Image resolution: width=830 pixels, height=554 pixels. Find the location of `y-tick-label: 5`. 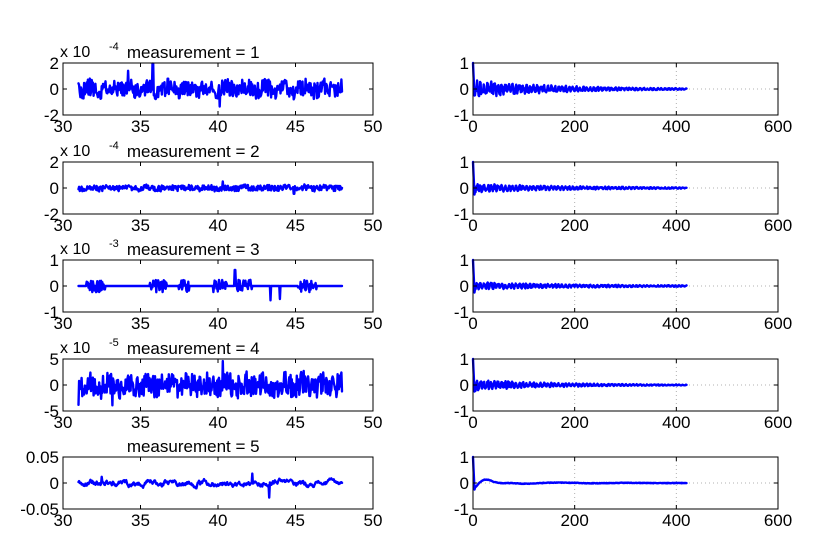

y-tick-label: 5 is located at coordinates (54, 359).